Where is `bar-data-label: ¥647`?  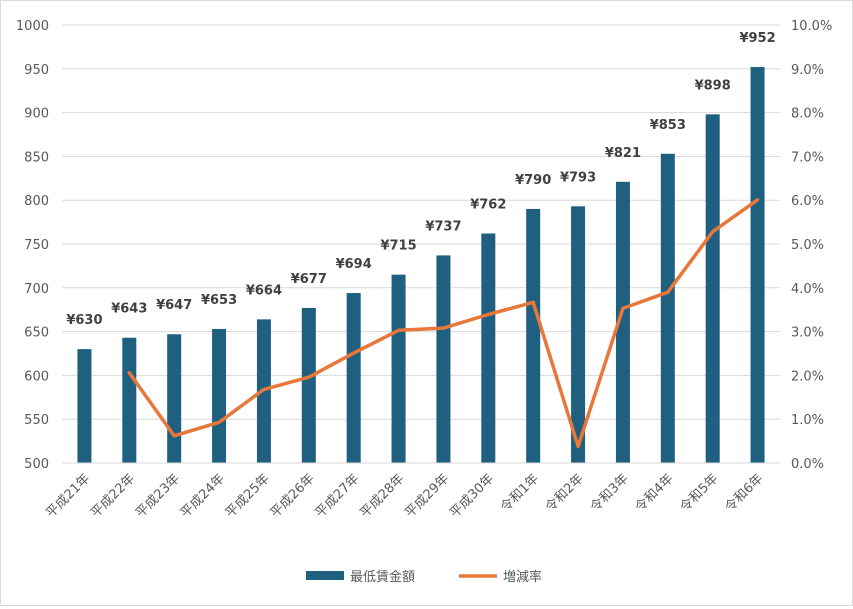 bar-data-label: ¥647 is located at coordinates (174, 305).